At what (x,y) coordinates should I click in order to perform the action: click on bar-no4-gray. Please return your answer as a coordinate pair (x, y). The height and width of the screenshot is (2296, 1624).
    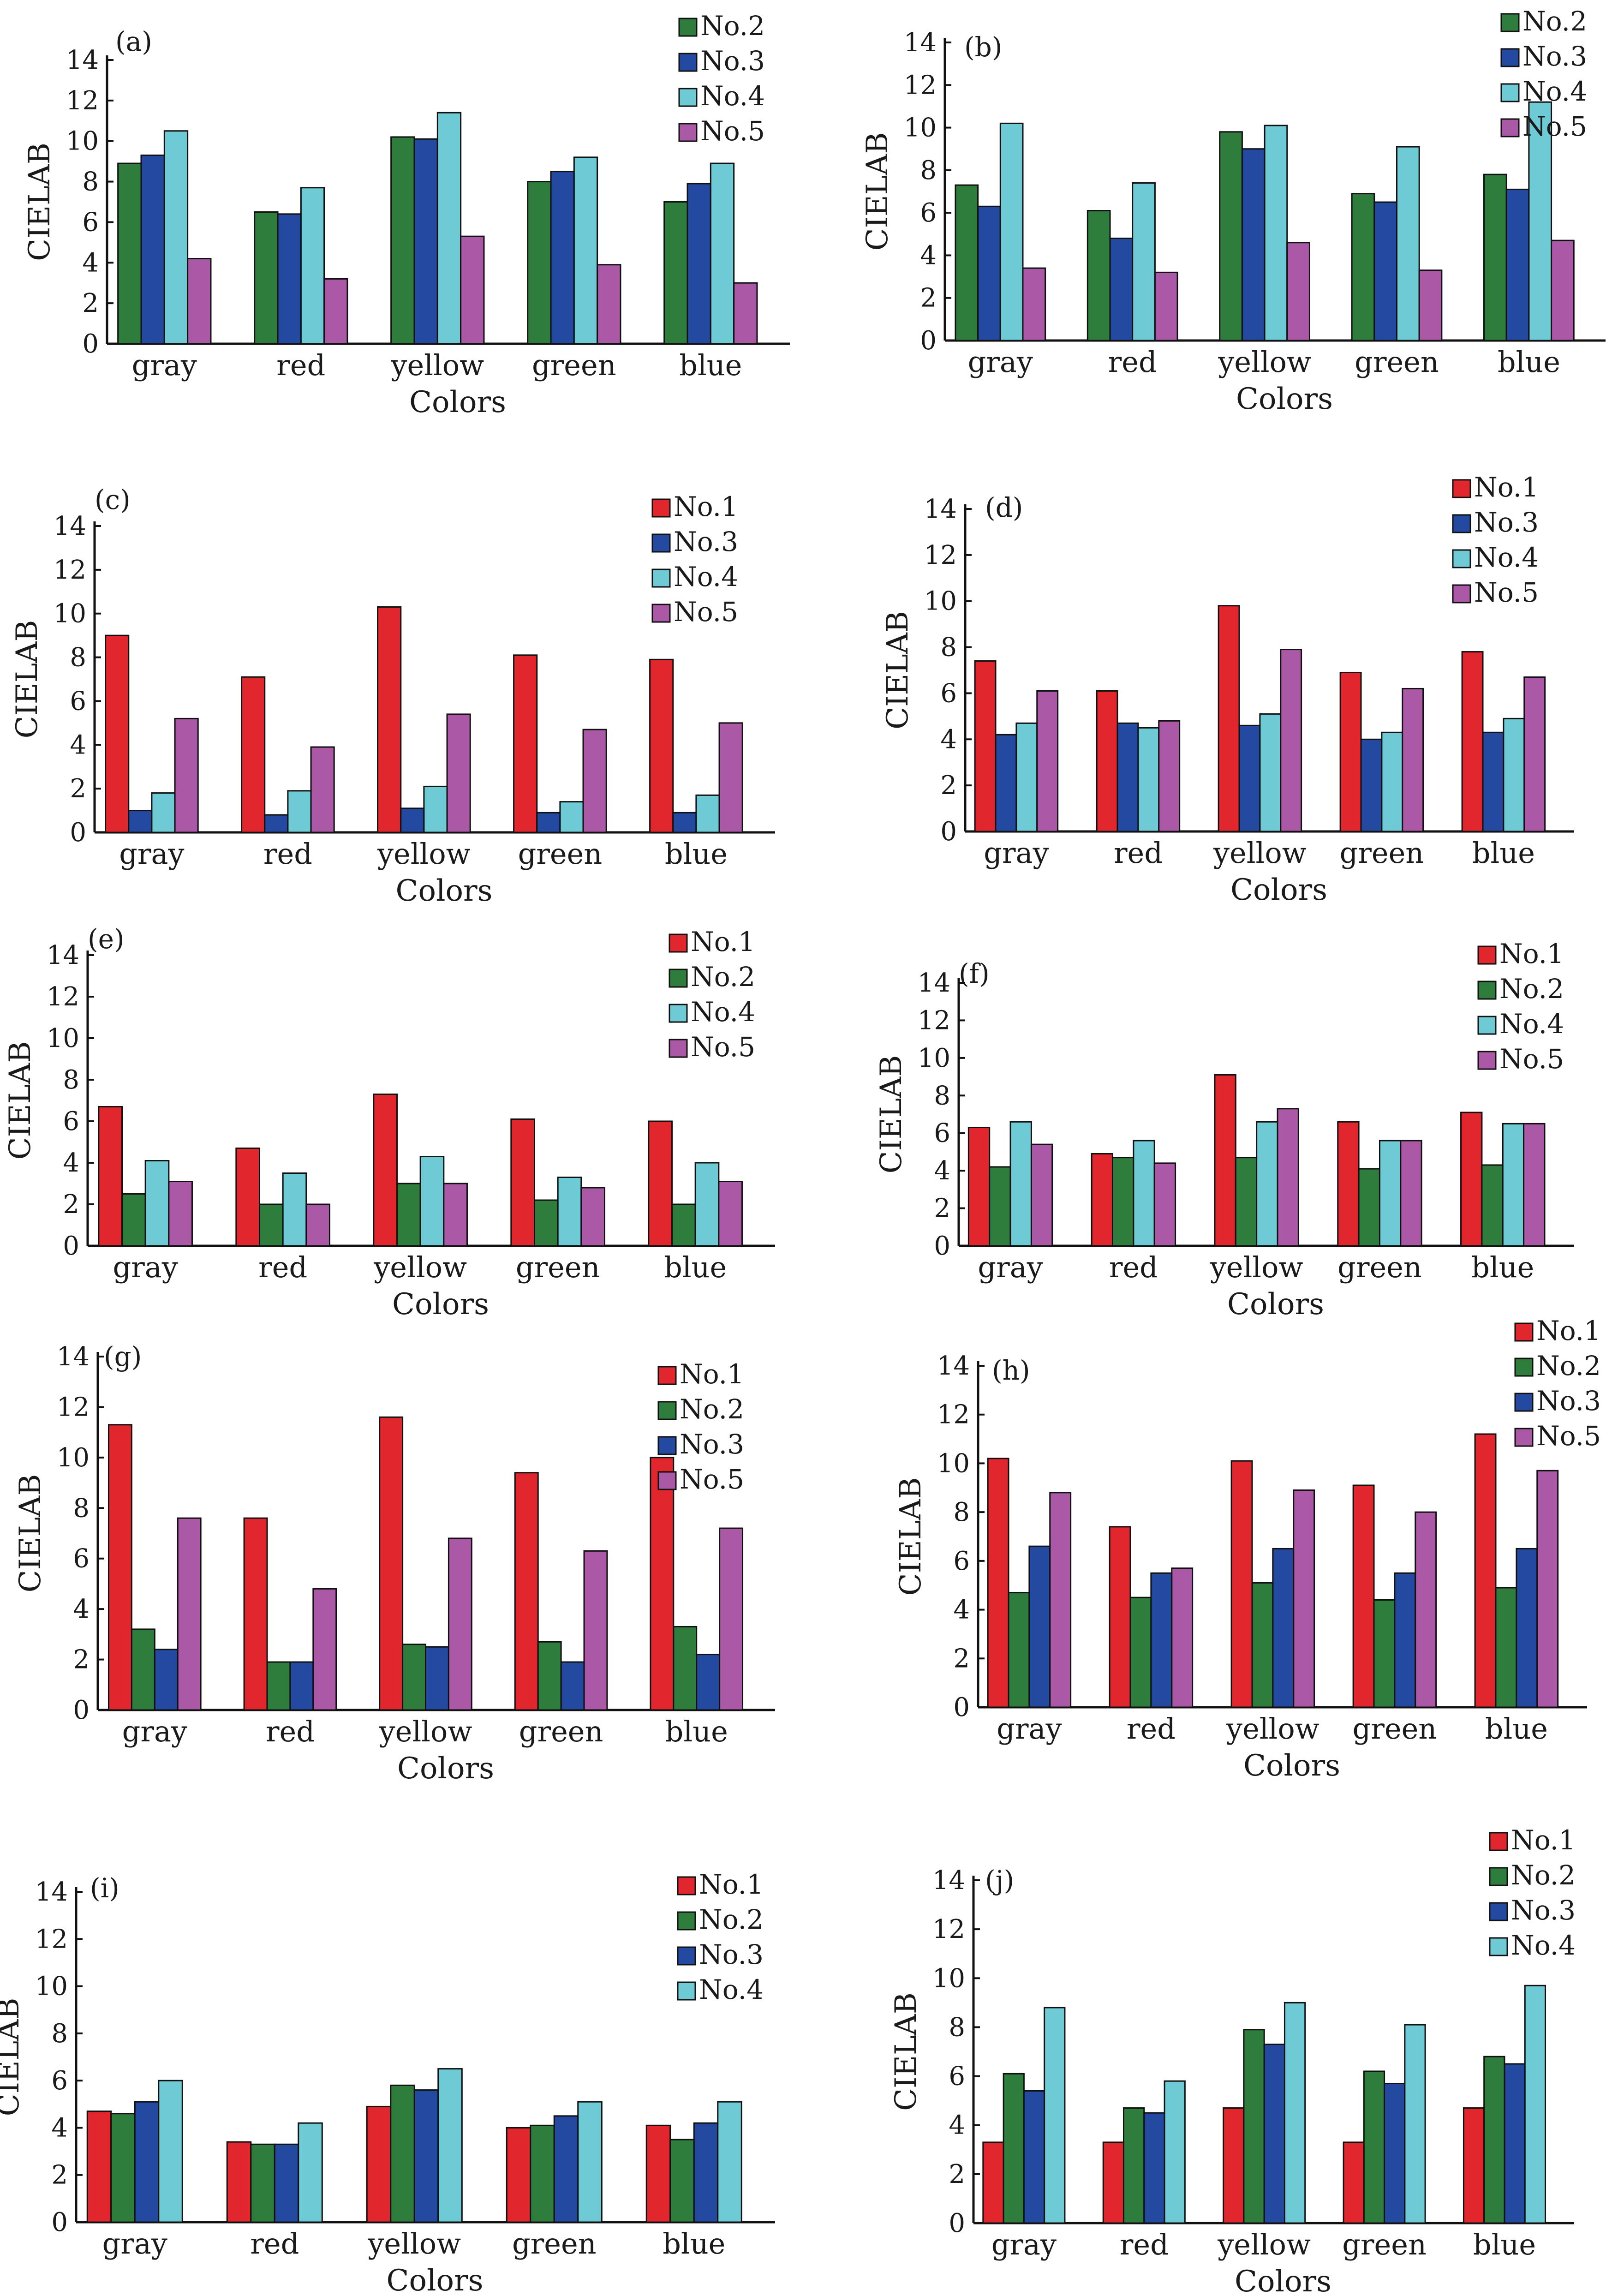
    Looking at the image, I should click on (157, 1203).